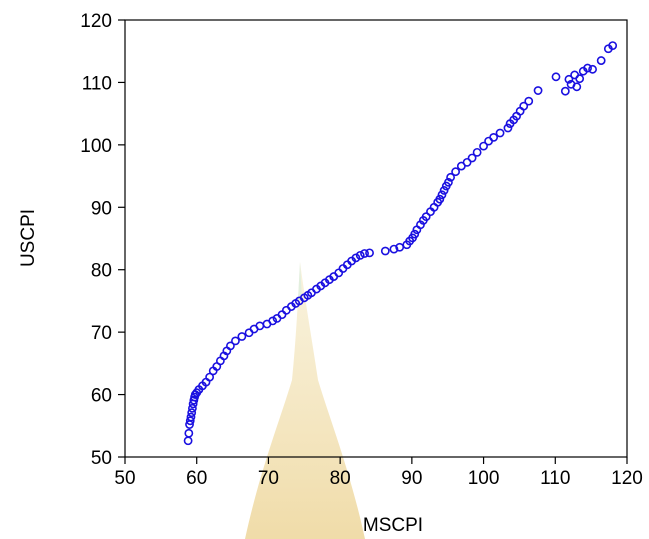  Describe the element at coordinates (96, 21) in the screenshot. I see `y-tick-label: 120` at that location.